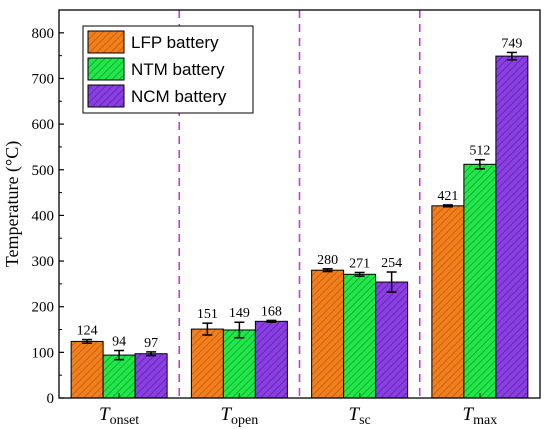 This screenshot has width=550, height=429. What do you see at coordinates (207, 314) in the screenshot?
I see `data-label: 151` at bounding box center [207, 314].